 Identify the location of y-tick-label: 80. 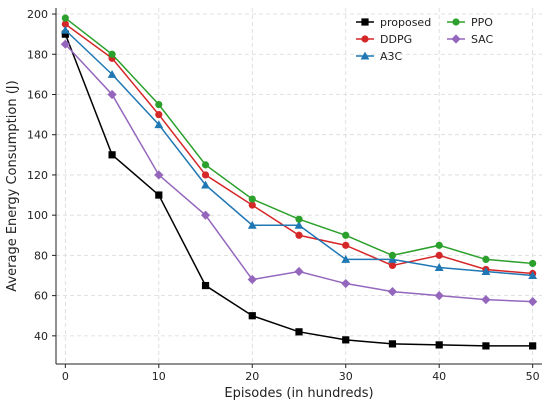
(41, 255).